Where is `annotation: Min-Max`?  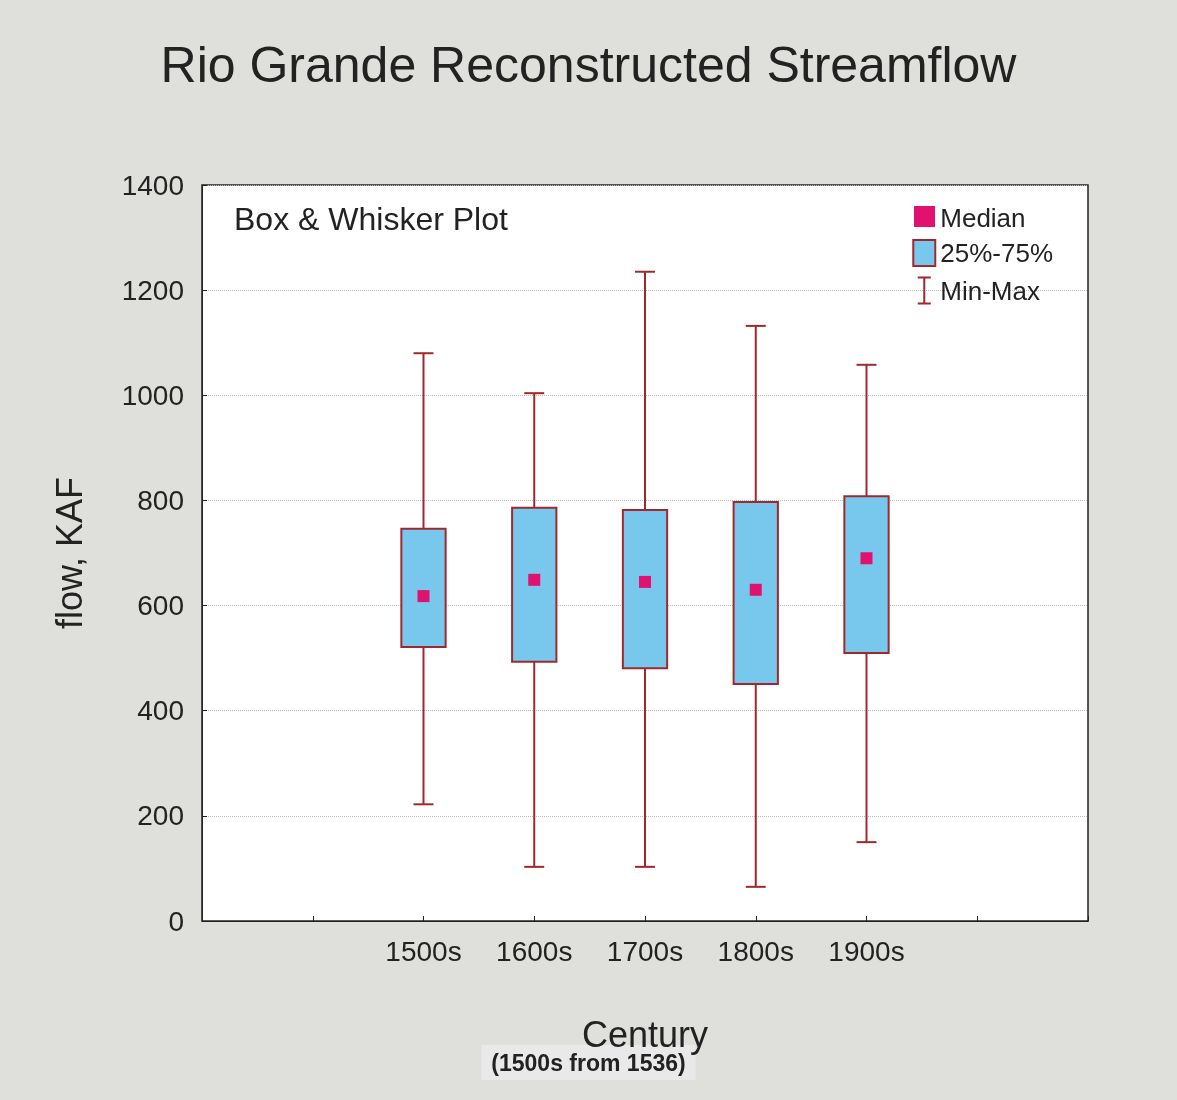
annotation: Min-Max is located at coordinates (990, 290).